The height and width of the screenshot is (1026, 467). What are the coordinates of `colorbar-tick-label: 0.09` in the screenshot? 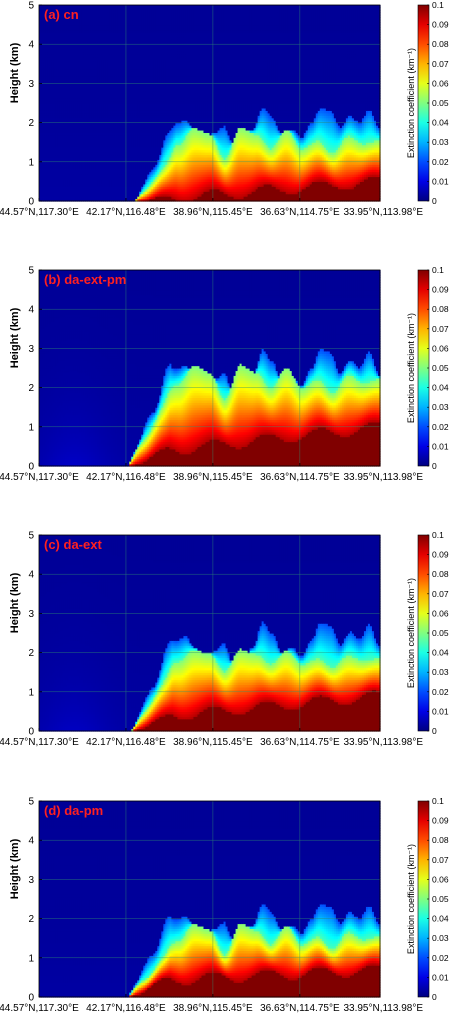 It's located at (440, 555).